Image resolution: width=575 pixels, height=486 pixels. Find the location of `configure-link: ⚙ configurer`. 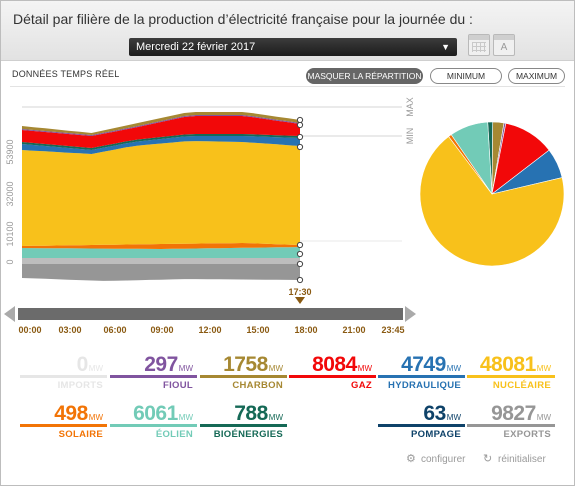

configure-link: ⚙ configurer is located at coordinates (435, 458).